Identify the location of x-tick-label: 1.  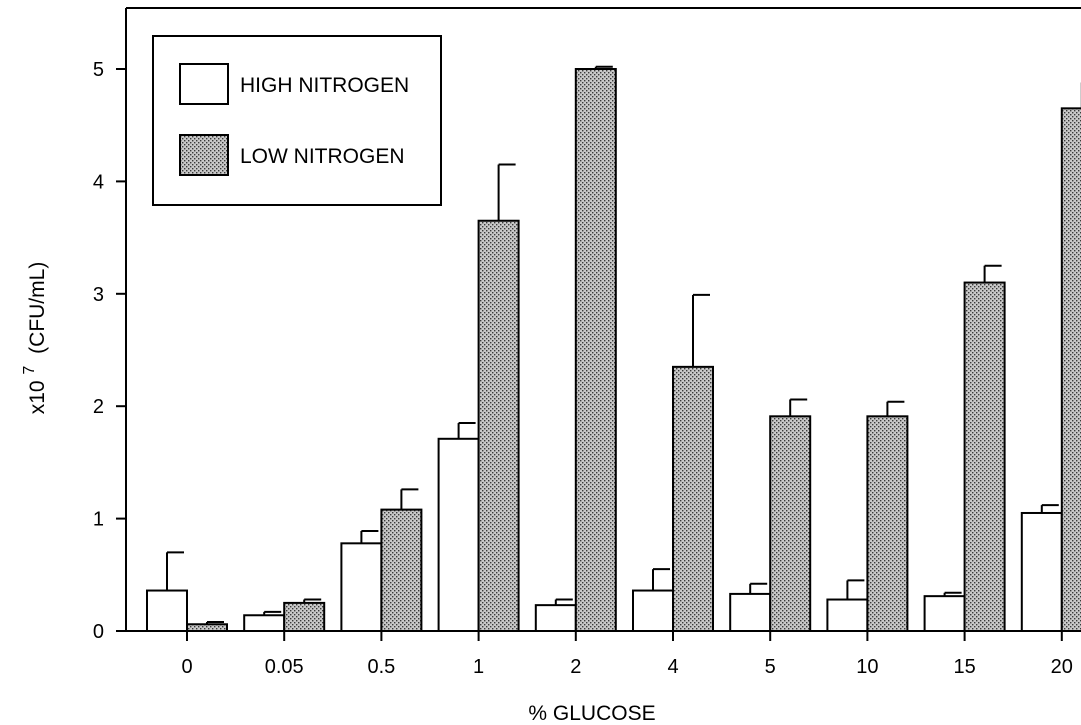
(478, 667).